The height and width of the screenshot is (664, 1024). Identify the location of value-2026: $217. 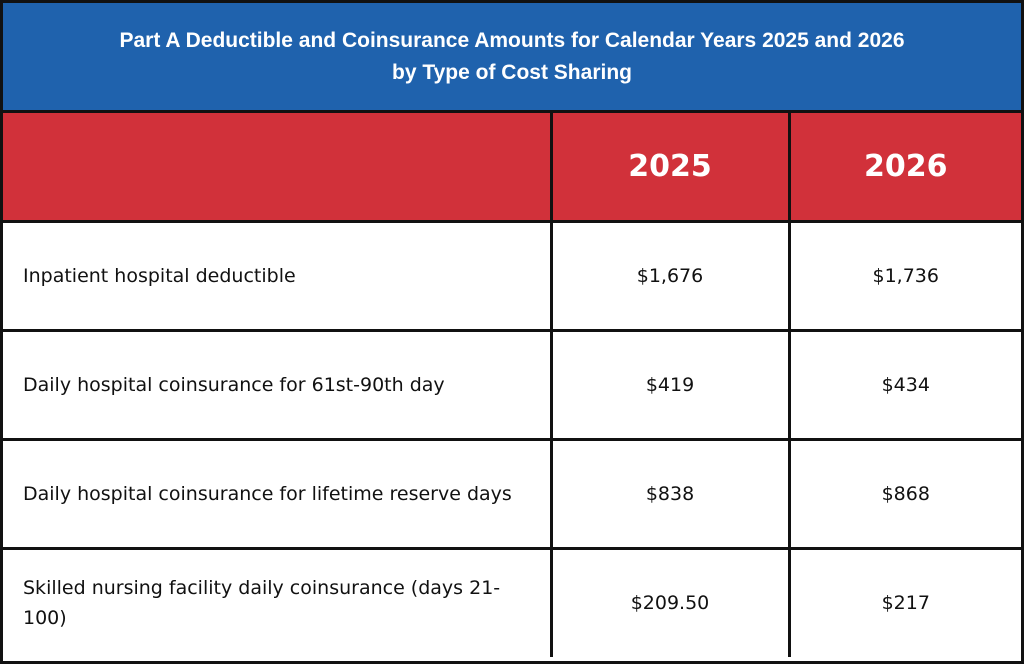
(904, 601).